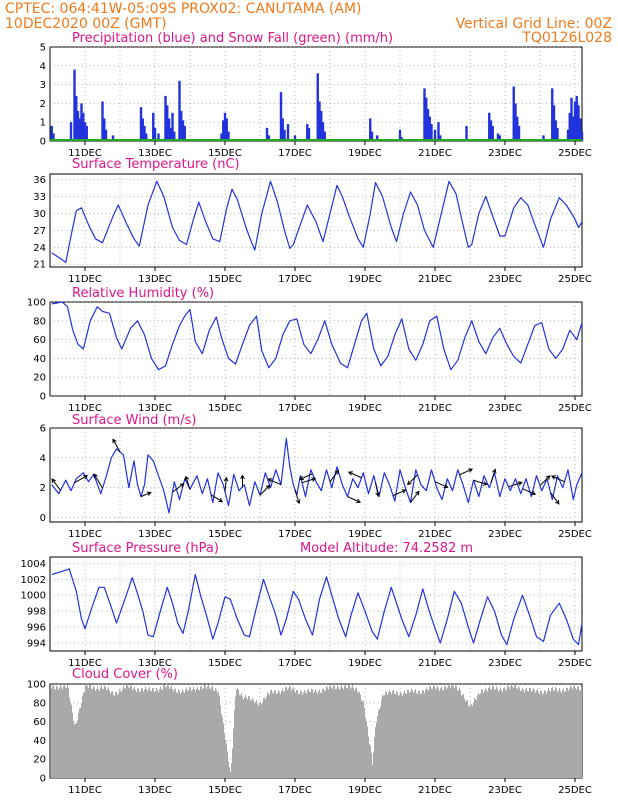 The width and height of the screenshot is (618, 800). I want to click on pressure-x-tick: 15DEC, so click(225, 663).